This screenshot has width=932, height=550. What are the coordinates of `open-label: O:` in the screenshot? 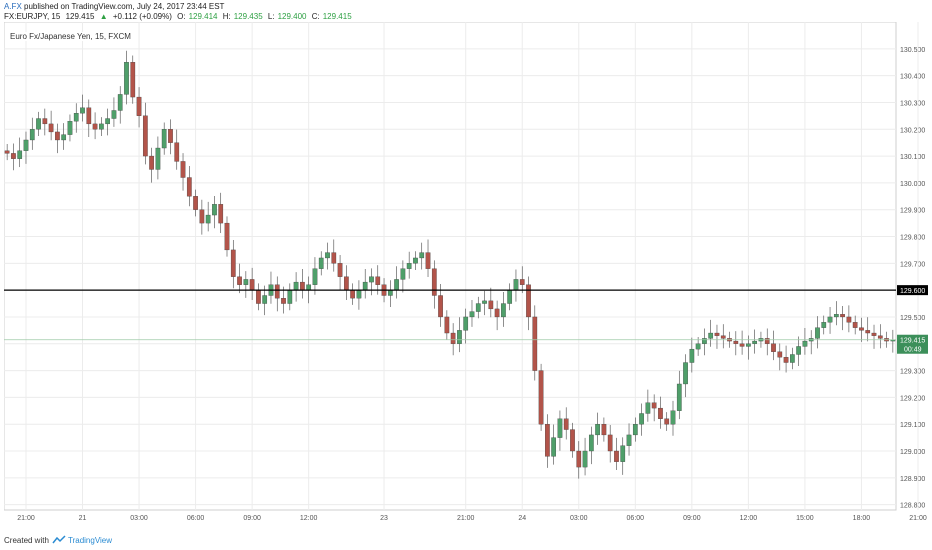 It's located at (181, 16).